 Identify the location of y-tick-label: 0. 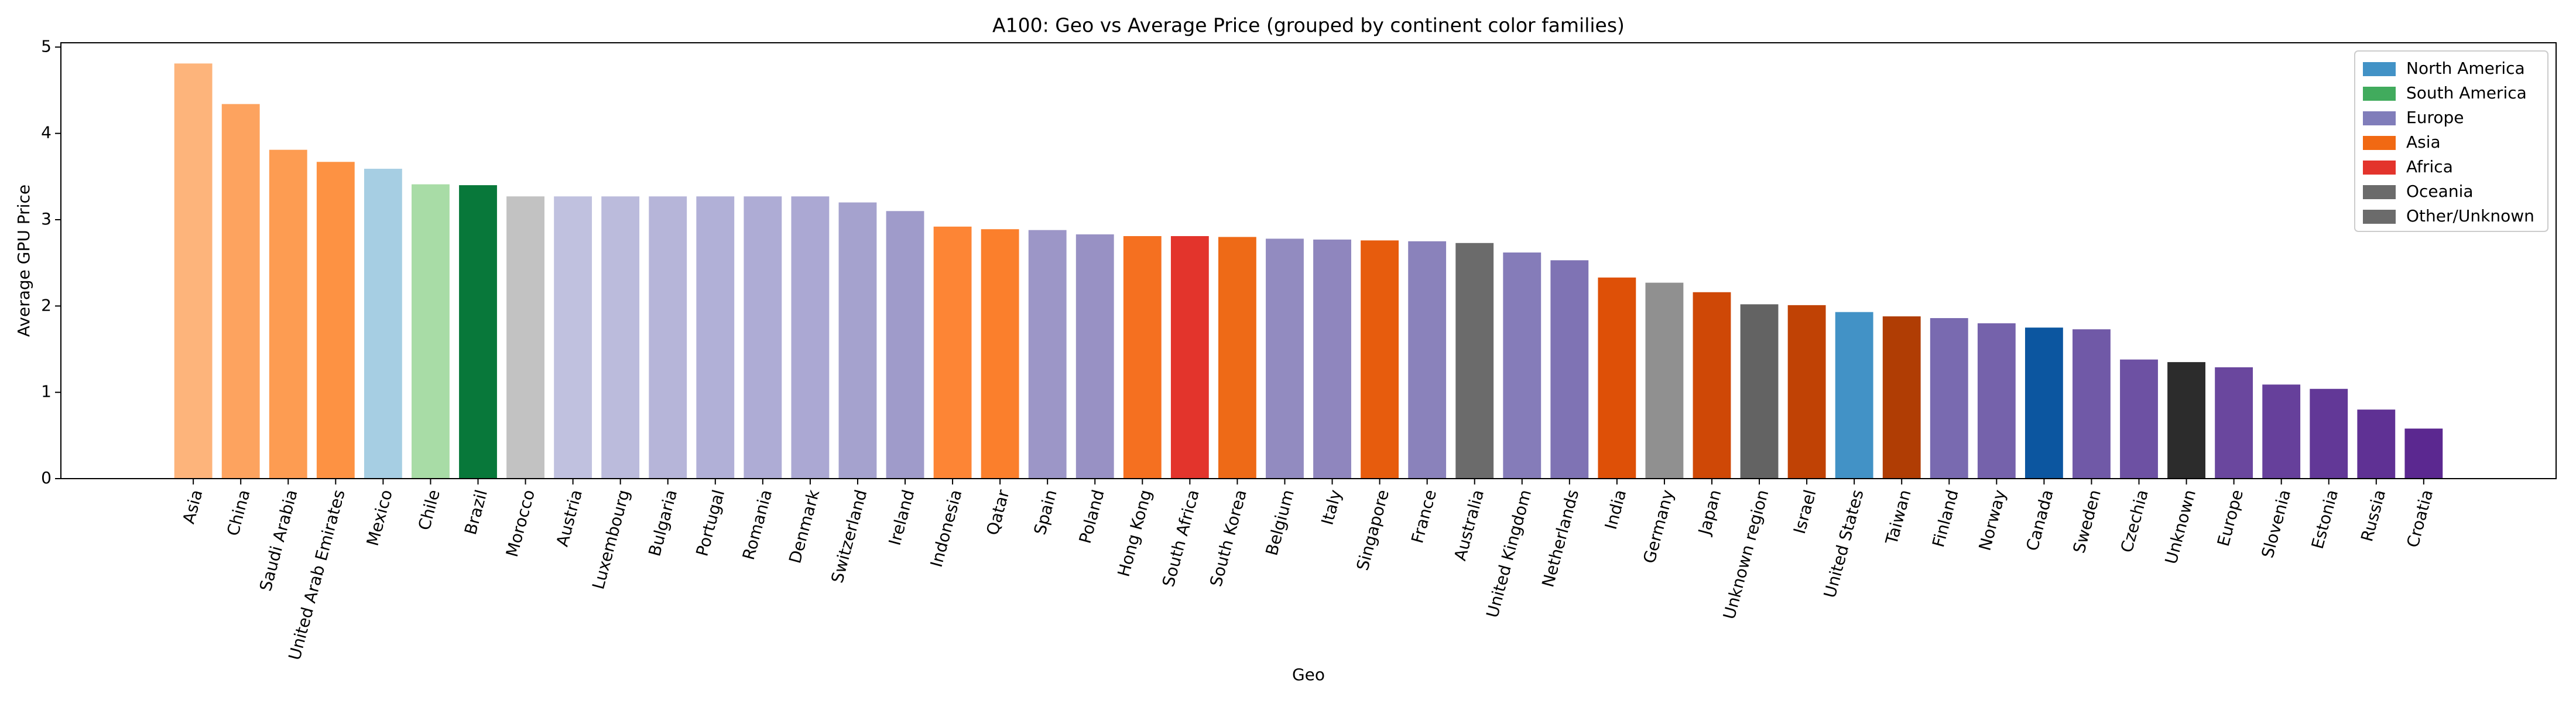
(46, 477).